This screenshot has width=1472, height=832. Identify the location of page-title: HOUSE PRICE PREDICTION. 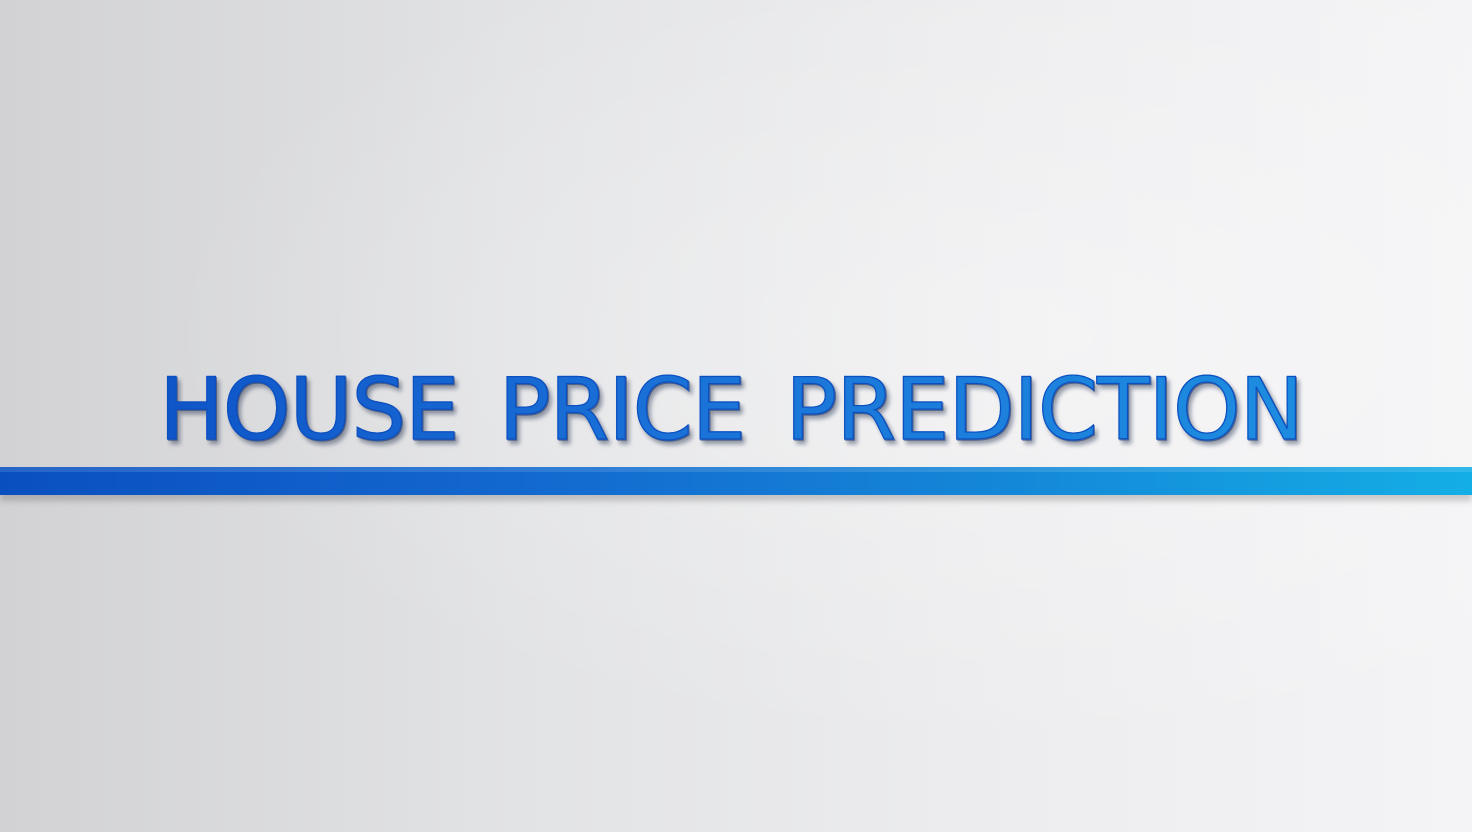
(732, 410).